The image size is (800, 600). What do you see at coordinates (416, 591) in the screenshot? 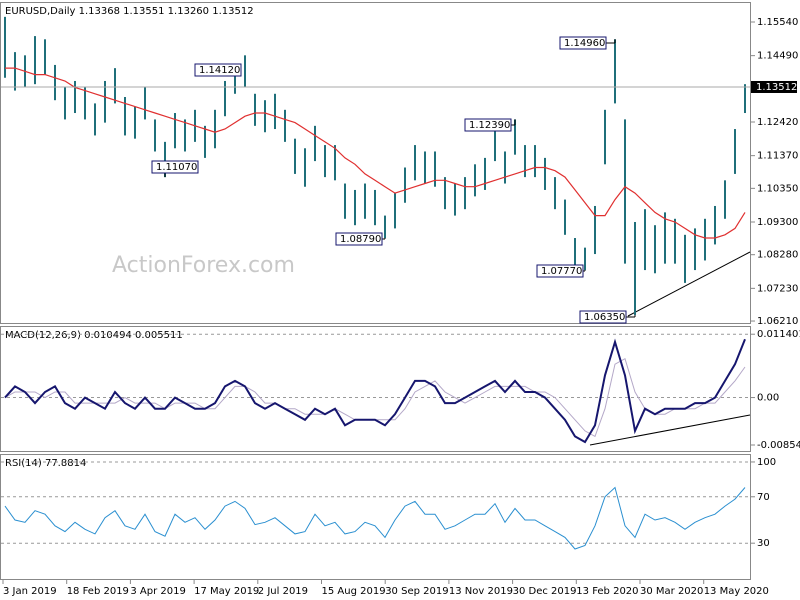
I see `x-tick-label: 30 Sep 2019` at bounding box center [416, 591].